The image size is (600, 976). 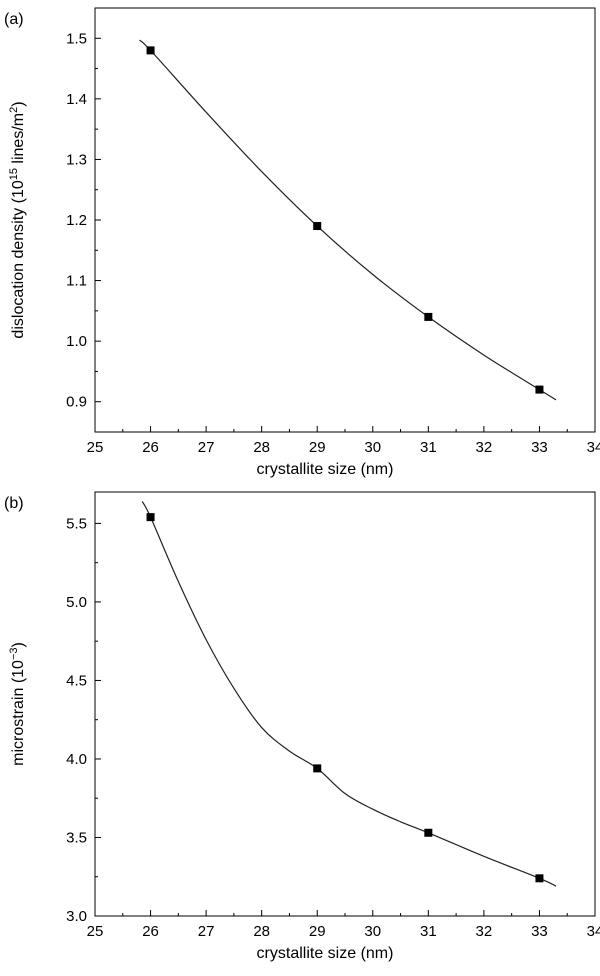 I want to click on y-axis-title-sup1: −3, so click(x=14, y=653).